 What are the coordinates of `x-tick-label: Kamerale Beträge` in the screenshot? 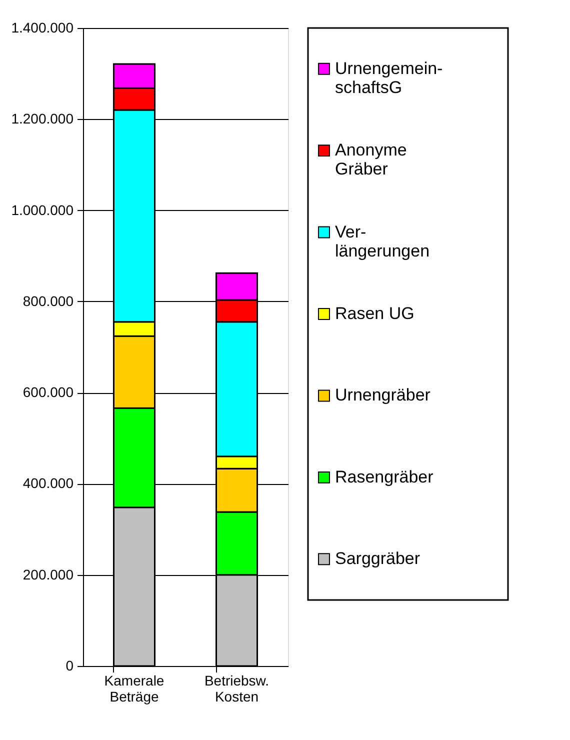 It's located at (134, 688).